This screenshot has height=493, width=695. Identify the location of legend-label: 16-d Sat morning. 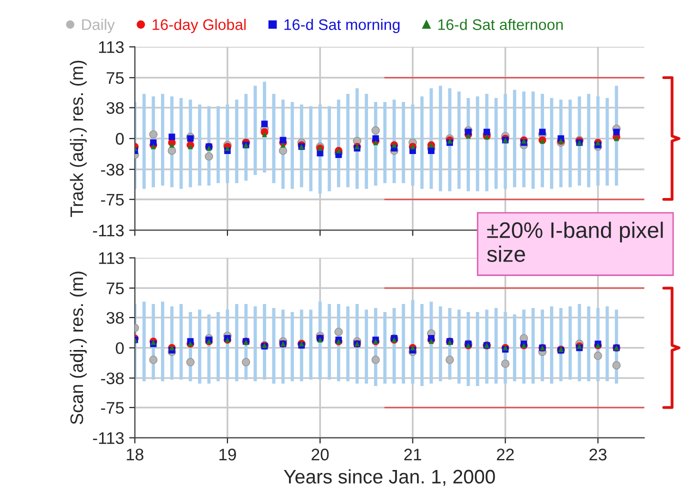
(342, 26).